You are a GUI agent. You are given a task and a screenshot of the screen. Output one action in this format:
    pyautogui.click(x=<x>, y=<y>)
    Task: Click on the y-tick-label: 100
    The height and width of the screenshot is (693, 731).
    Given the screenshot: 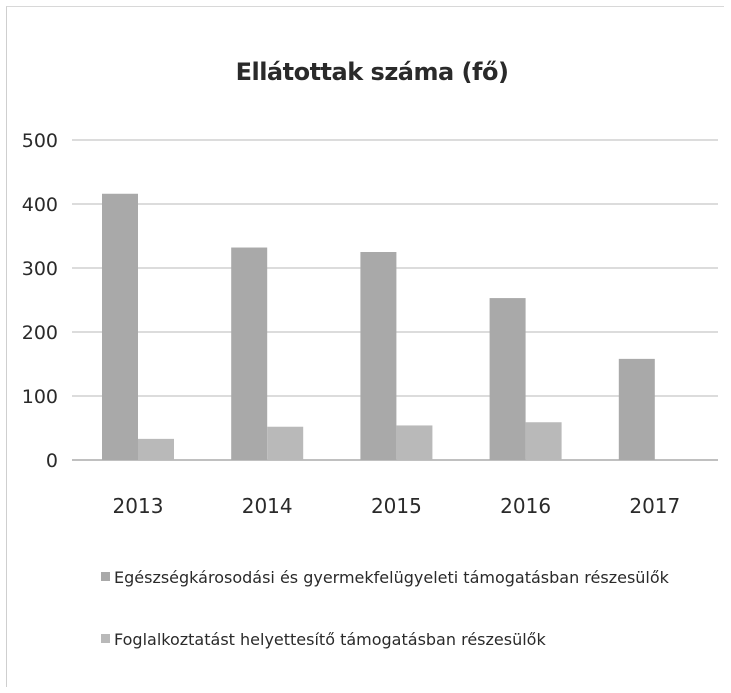 What is the action you would take?
    pyautogui.click(x=40, y=397)
    